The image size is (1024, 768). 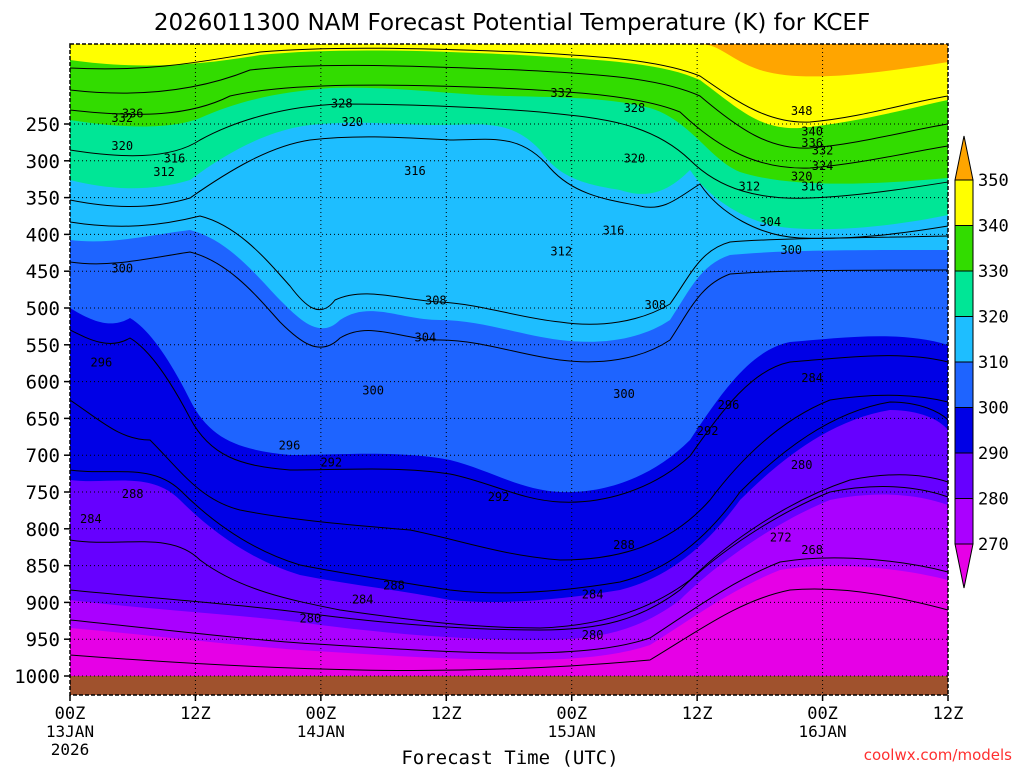 What do you see at coordinates (70, 749) in the screenshot?
I see `x-tick-sublabel: 2026` at bounding box center [70, 749].